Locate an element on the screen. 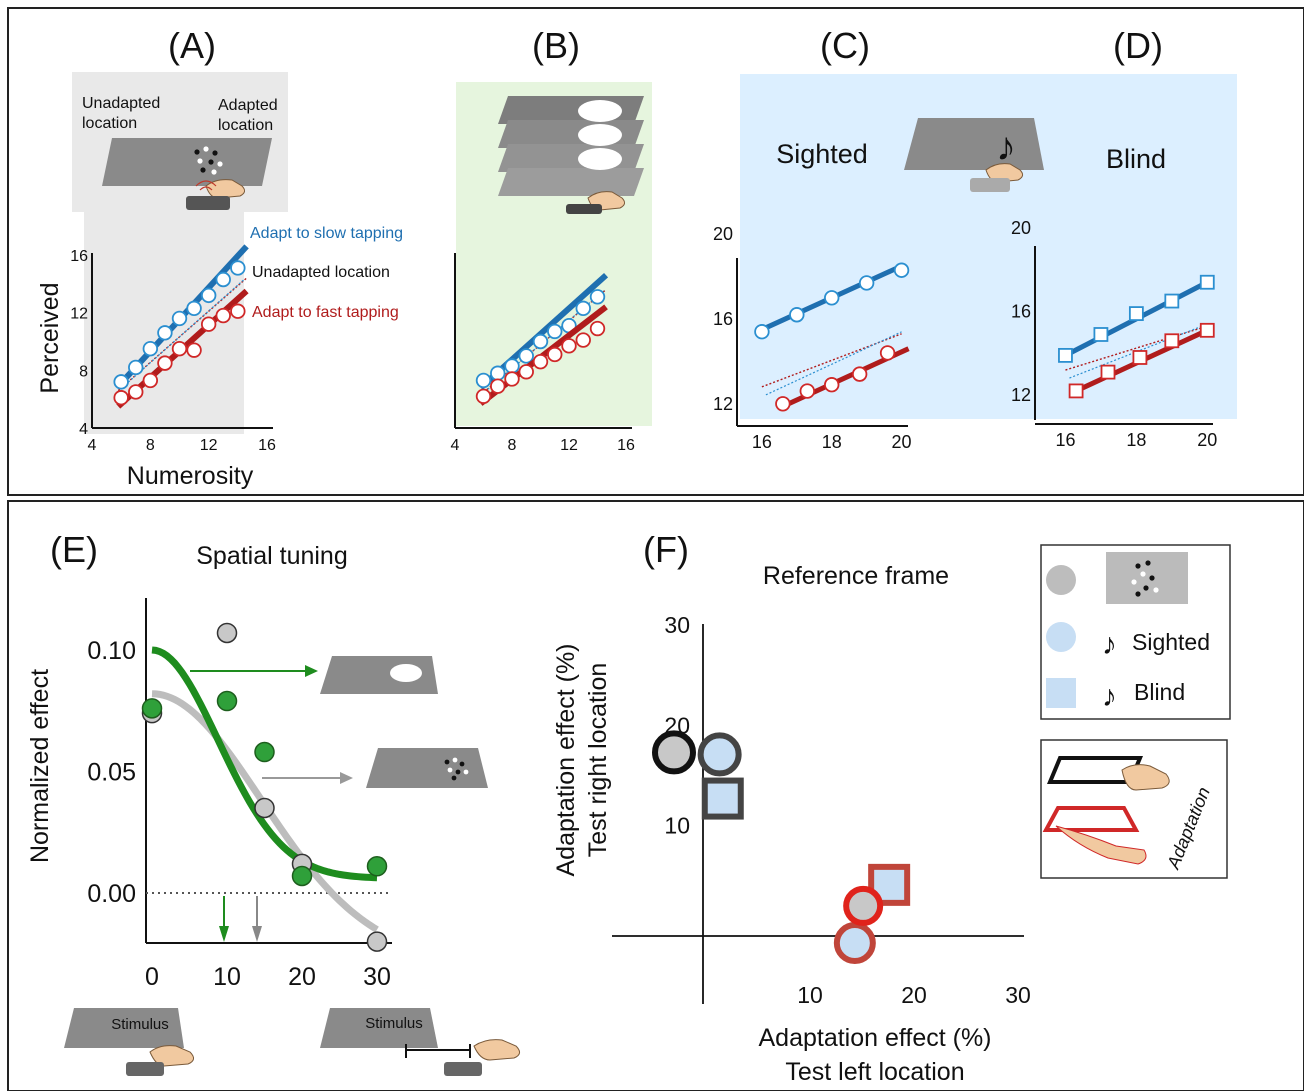 Image resolution: width=1304 pixels, height=1091 pixels. legend-blind-marker is located at coordinates (1061, 693).